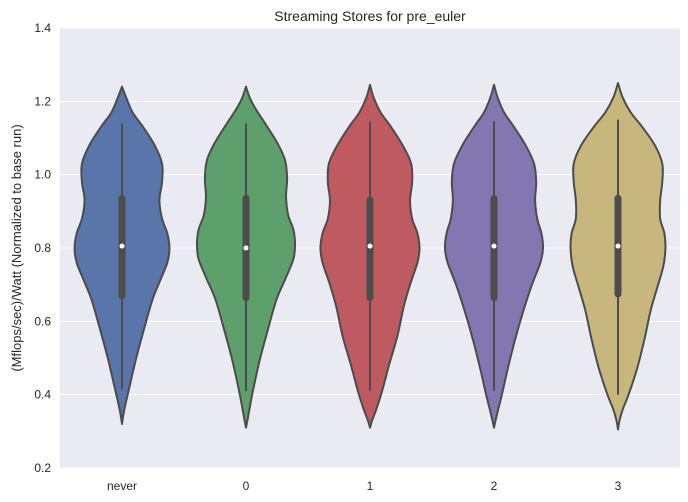  I want to click on violin-never, so click(122, 255).